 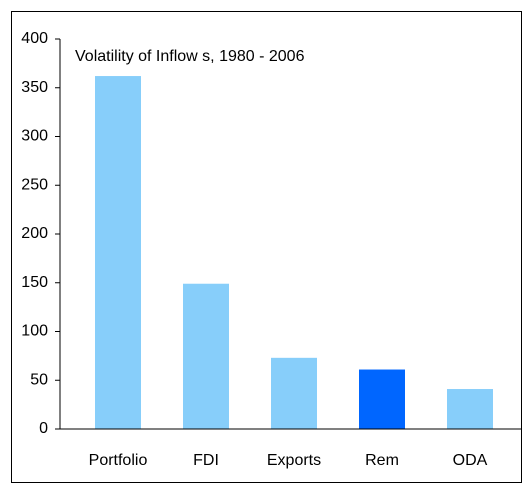 I want to click on y-tick-label: 350, so click(x=34, y=87).